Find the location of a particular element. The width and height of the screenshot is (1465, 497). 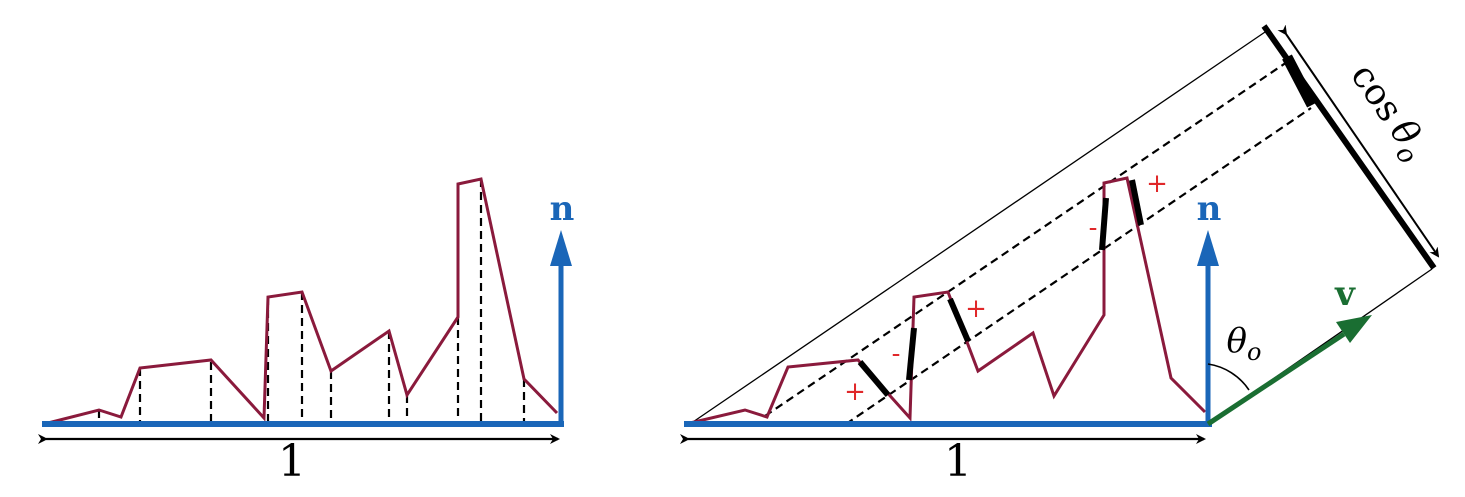

cos-theta-length-arrow is located at coordinates (1358, 141).